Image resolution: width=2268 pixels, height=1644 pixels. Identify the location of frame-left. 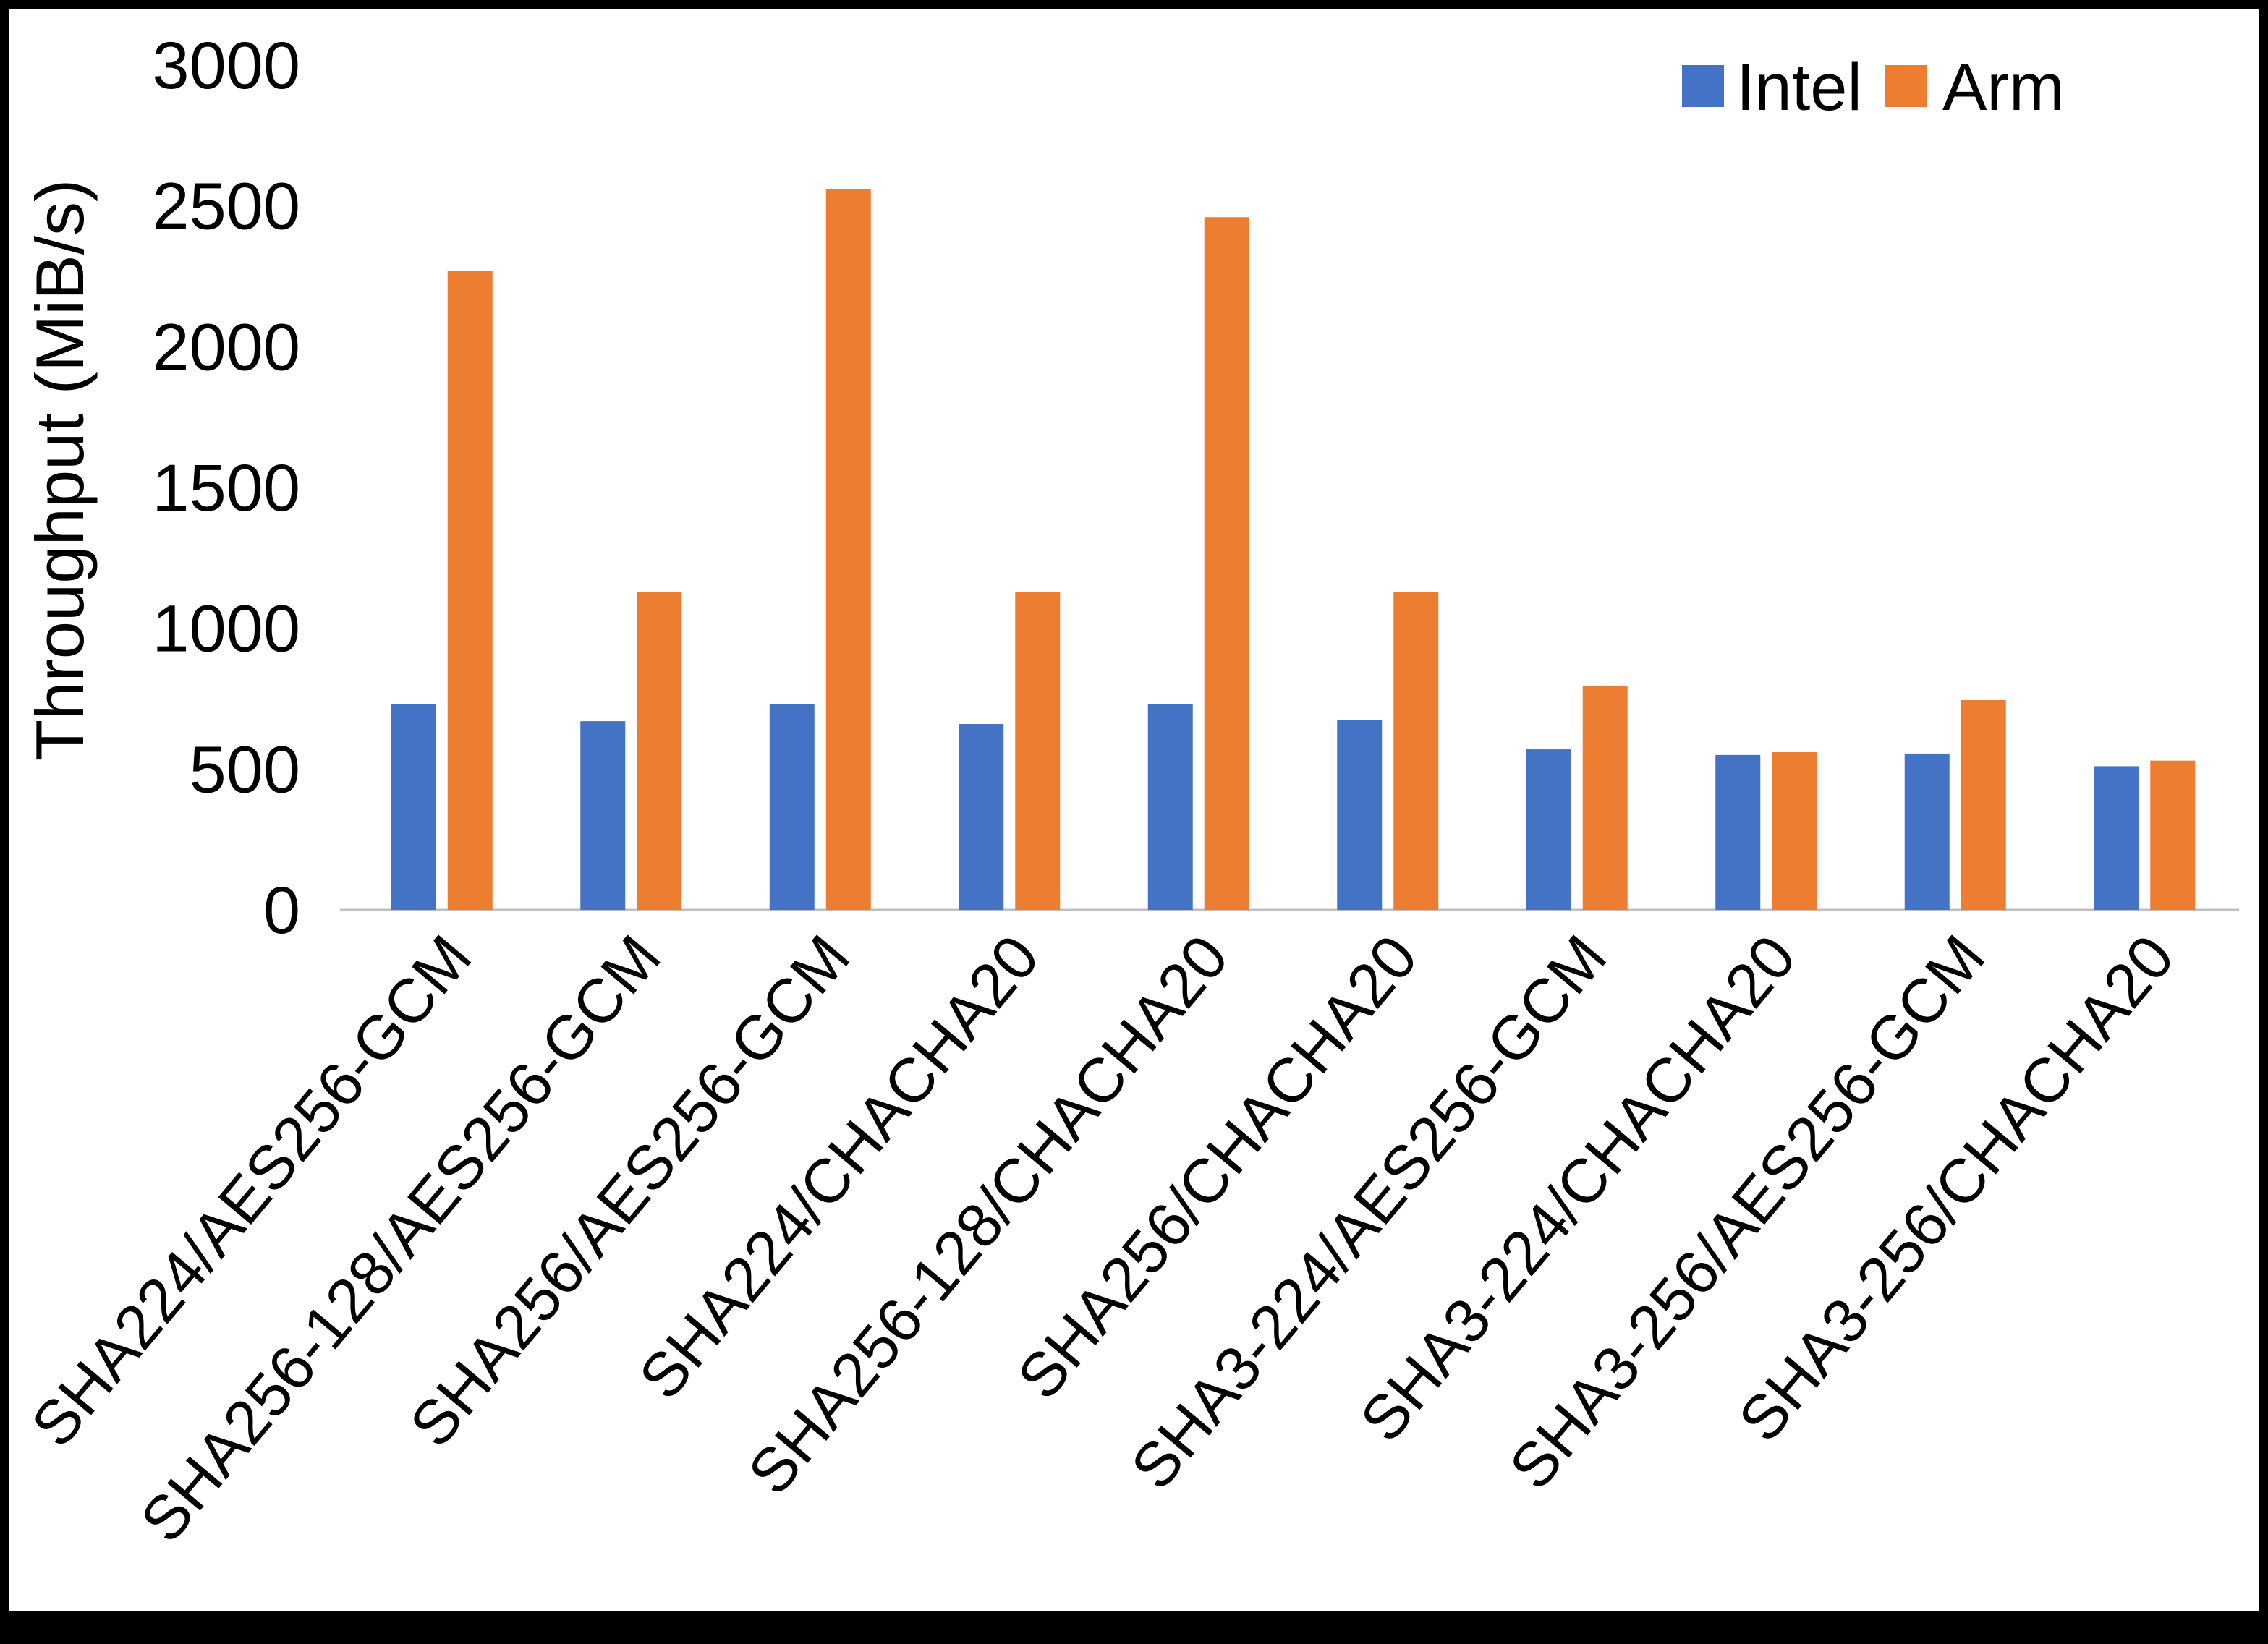
(4, 822).